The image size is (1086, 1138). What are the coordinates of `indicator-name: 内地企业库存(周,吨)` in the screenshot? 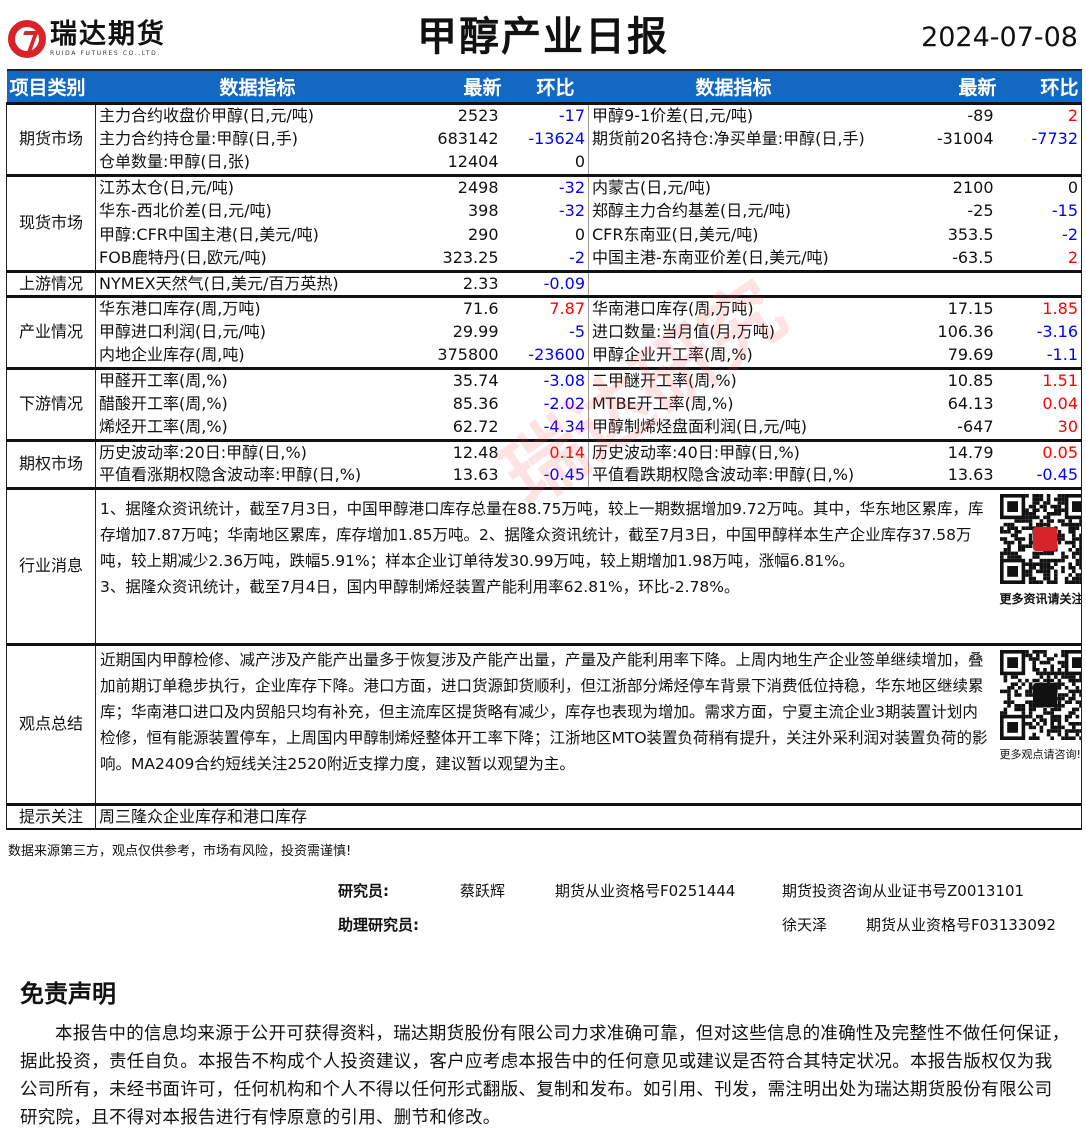 It's located at (172, 355).